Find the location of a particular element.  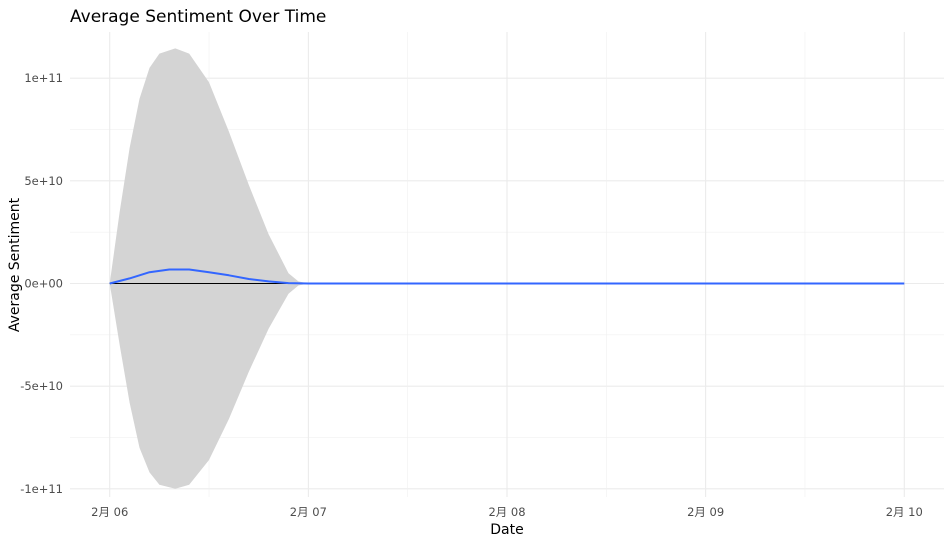

series-line is located at coordinates (507, 276).